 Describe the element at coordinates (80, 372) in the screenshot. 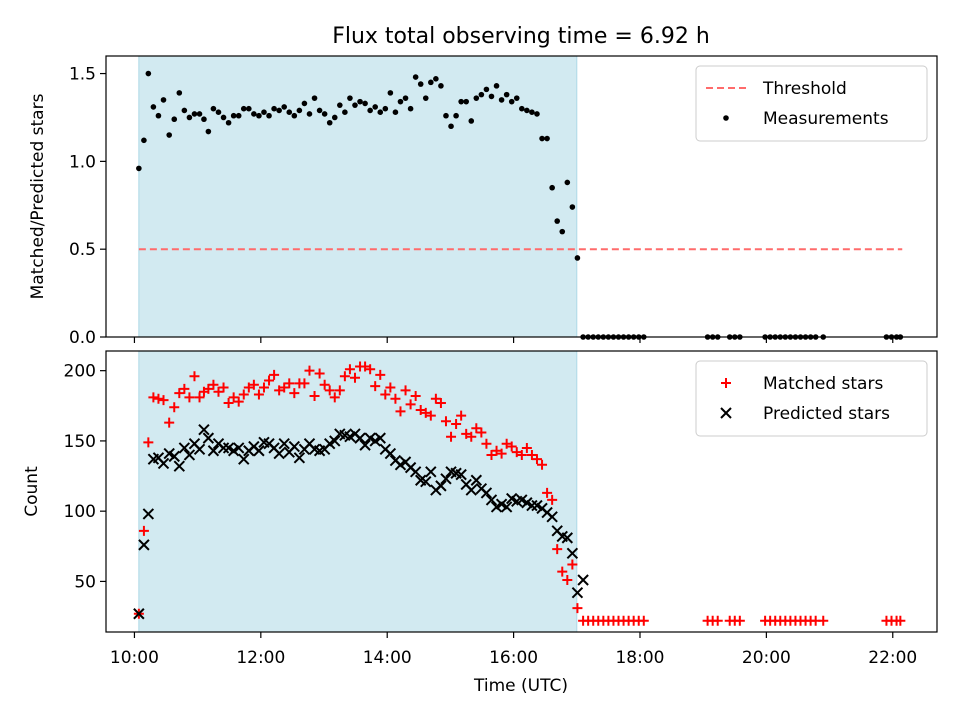

I see `y-tick-label: 200` at that location.